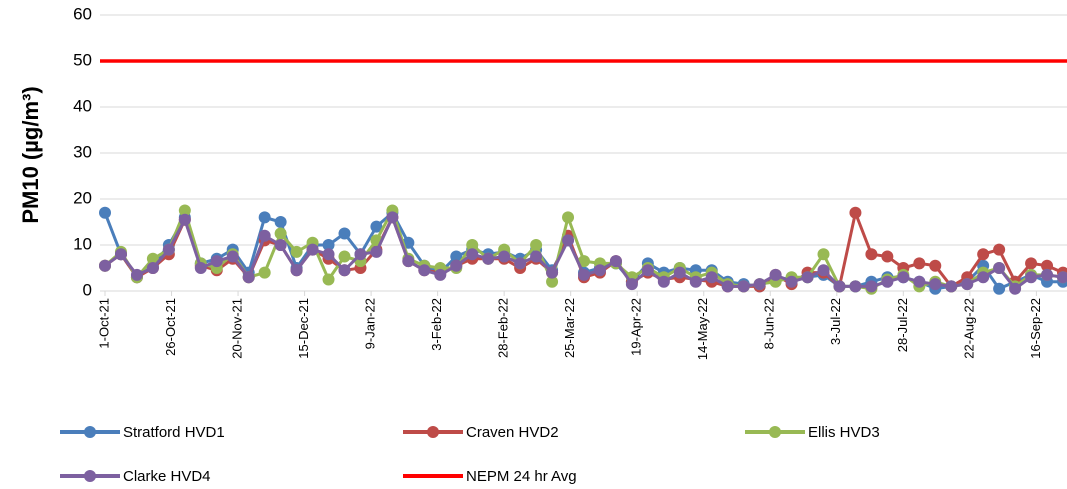 Image resolution: width=1067 pixels, height=489 pixels. What do you see at coordinates (835, 321) in the screenshot?
I see `x-tick-label: 3-Jul-22` at bounding box center [835, 321].